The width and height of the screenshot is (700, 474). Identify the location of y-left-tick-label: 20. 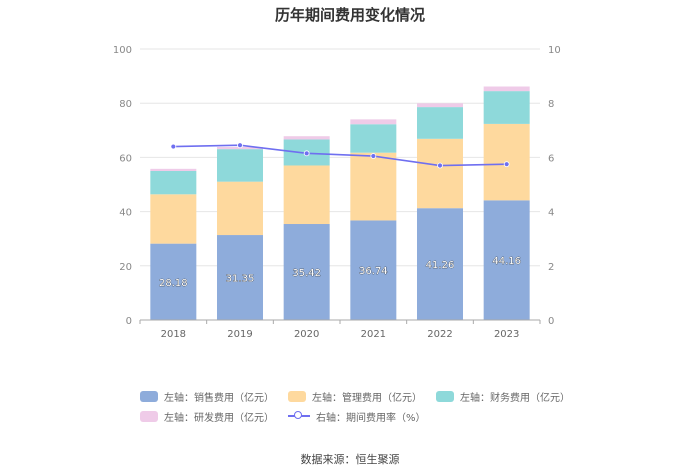
(125, 267).